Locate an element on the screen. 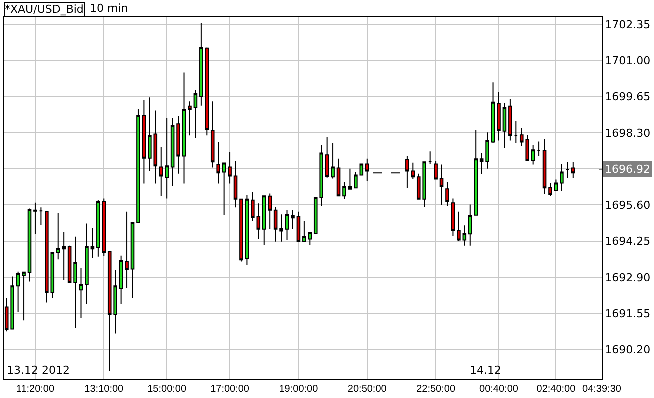  chart-title: *XAU/USD_Bid is located at coordinates (44, 9).